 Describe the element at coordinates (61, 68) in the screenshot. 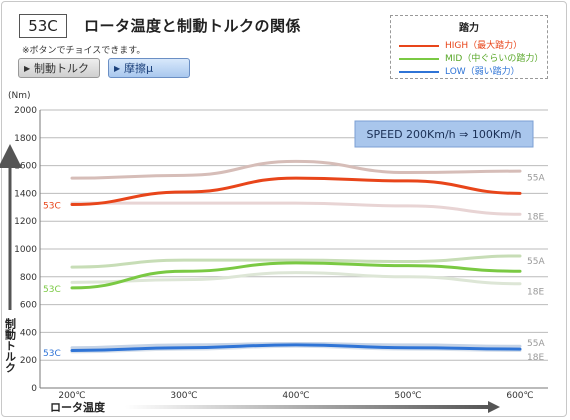

I see `torque-button-label: 制動トルク` at that location.